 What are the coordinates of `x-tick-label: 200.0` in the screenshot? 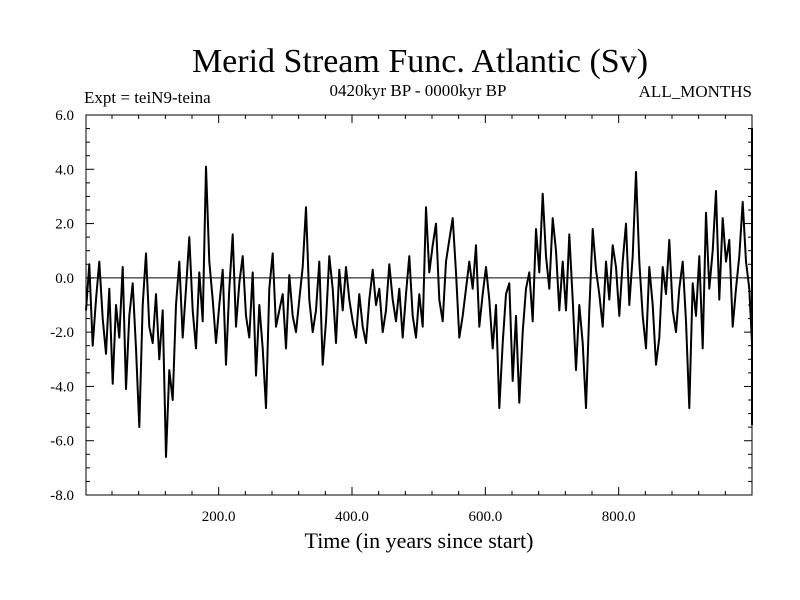 It's located at (219, 517).